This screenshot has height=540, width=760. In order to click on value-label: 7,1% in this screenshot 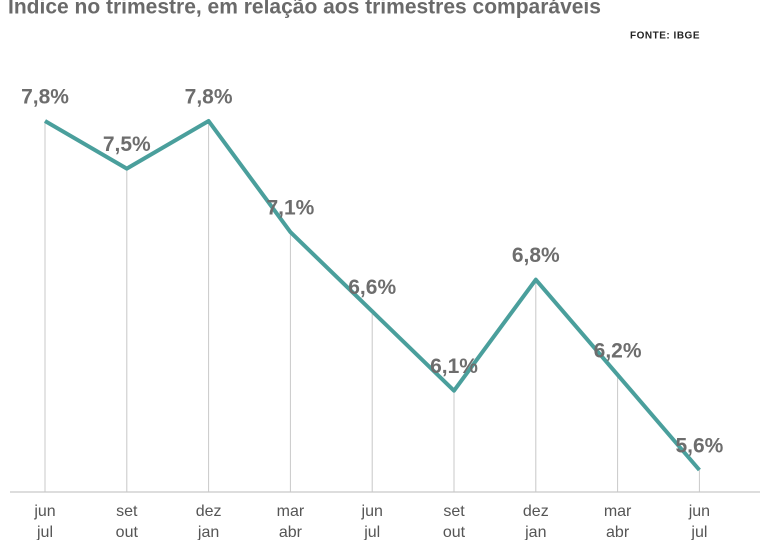, I will do `click(290, 208)`.